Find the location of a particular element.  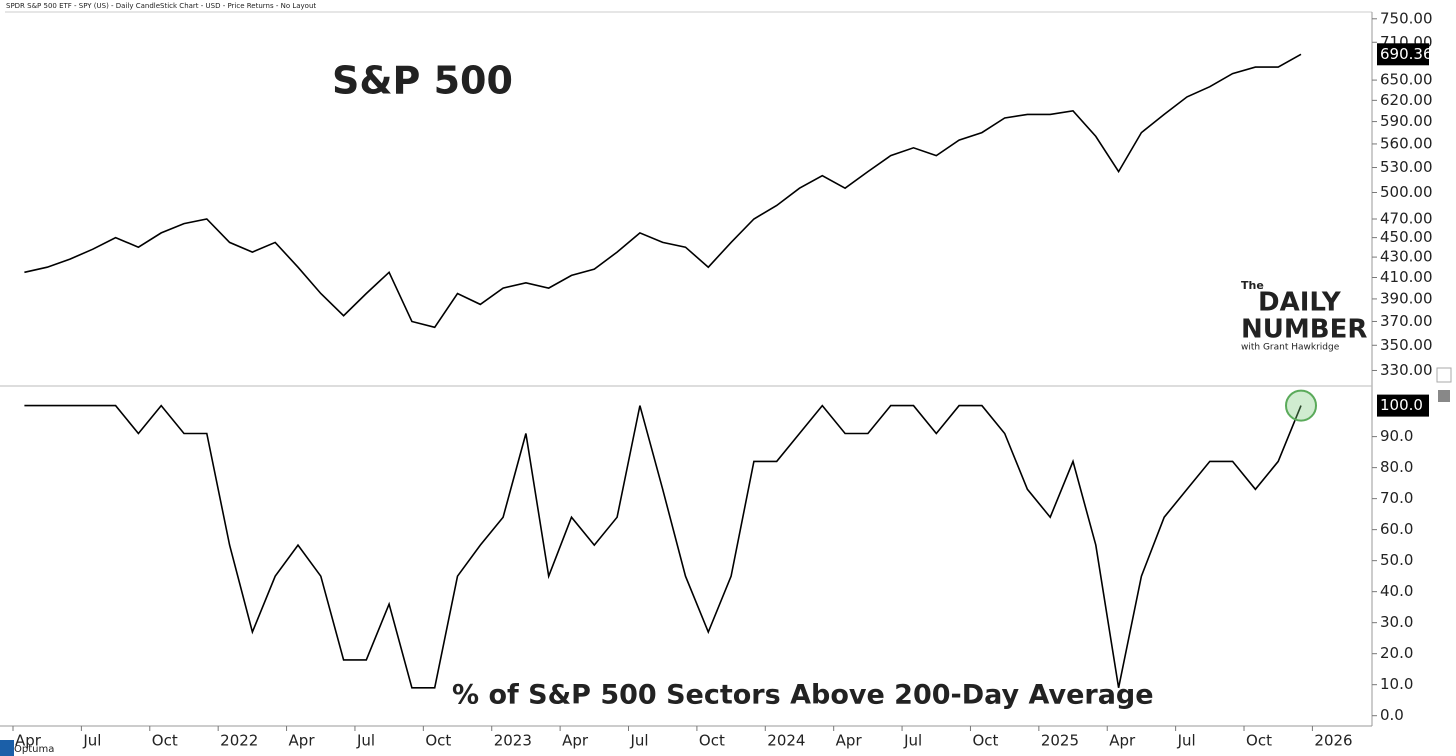

chart-title: S&P 500 is located at coordinates (422, 81).